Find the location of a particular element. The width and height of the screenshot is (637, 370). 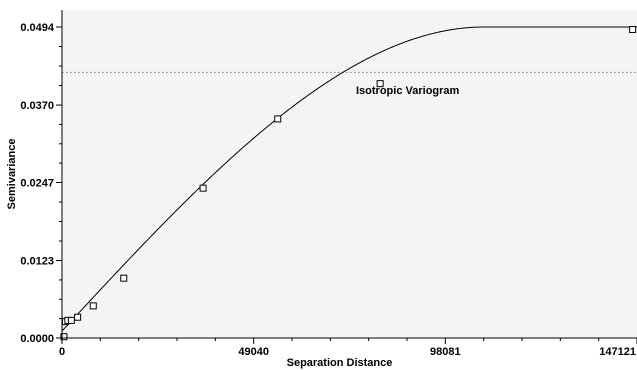

y-tick-label: 0.0494 is located at coordinates (37, 28).